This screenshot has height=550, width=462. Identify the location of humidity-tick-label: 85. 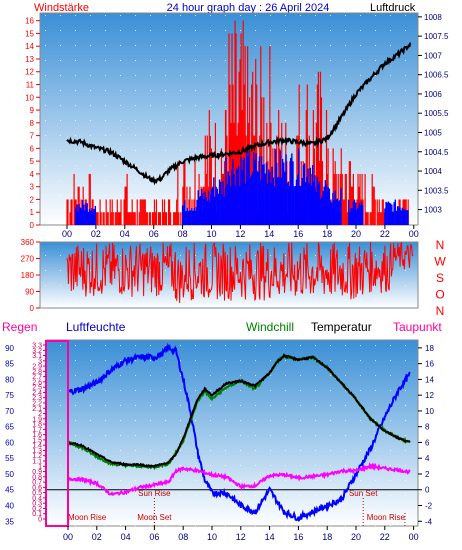
(9, 364).